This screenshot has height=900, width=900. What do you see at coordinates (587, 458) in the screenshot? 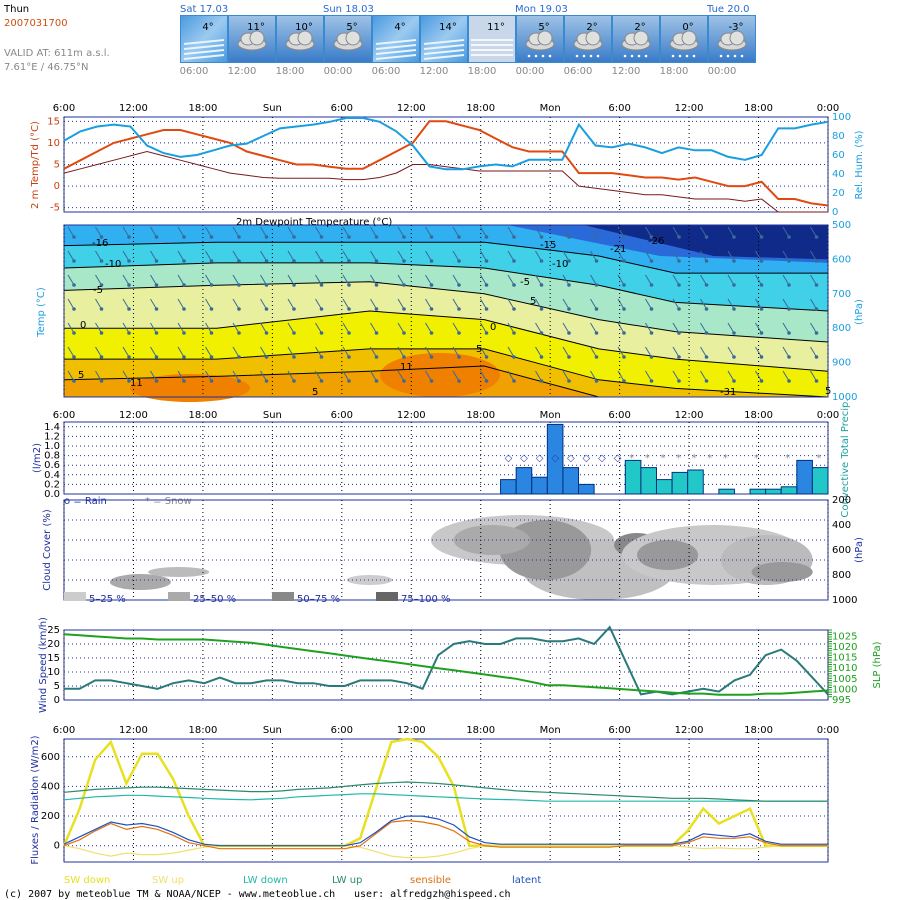
I see `rain-symbol: ◇` at bounding box center [587, 458].